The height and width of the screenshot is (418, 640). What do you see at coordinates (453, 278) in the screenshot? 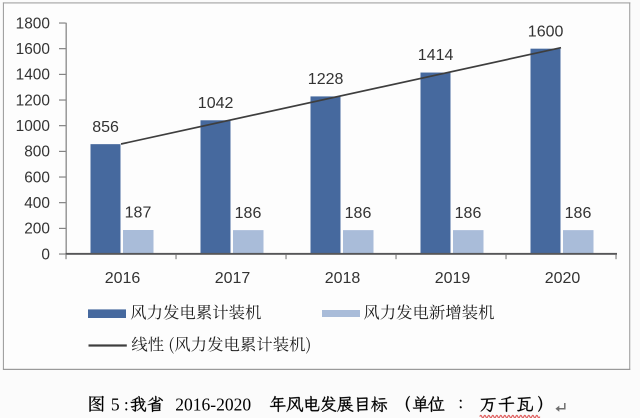
I see `svg-text: 2019` at bounding box center [453, 278].